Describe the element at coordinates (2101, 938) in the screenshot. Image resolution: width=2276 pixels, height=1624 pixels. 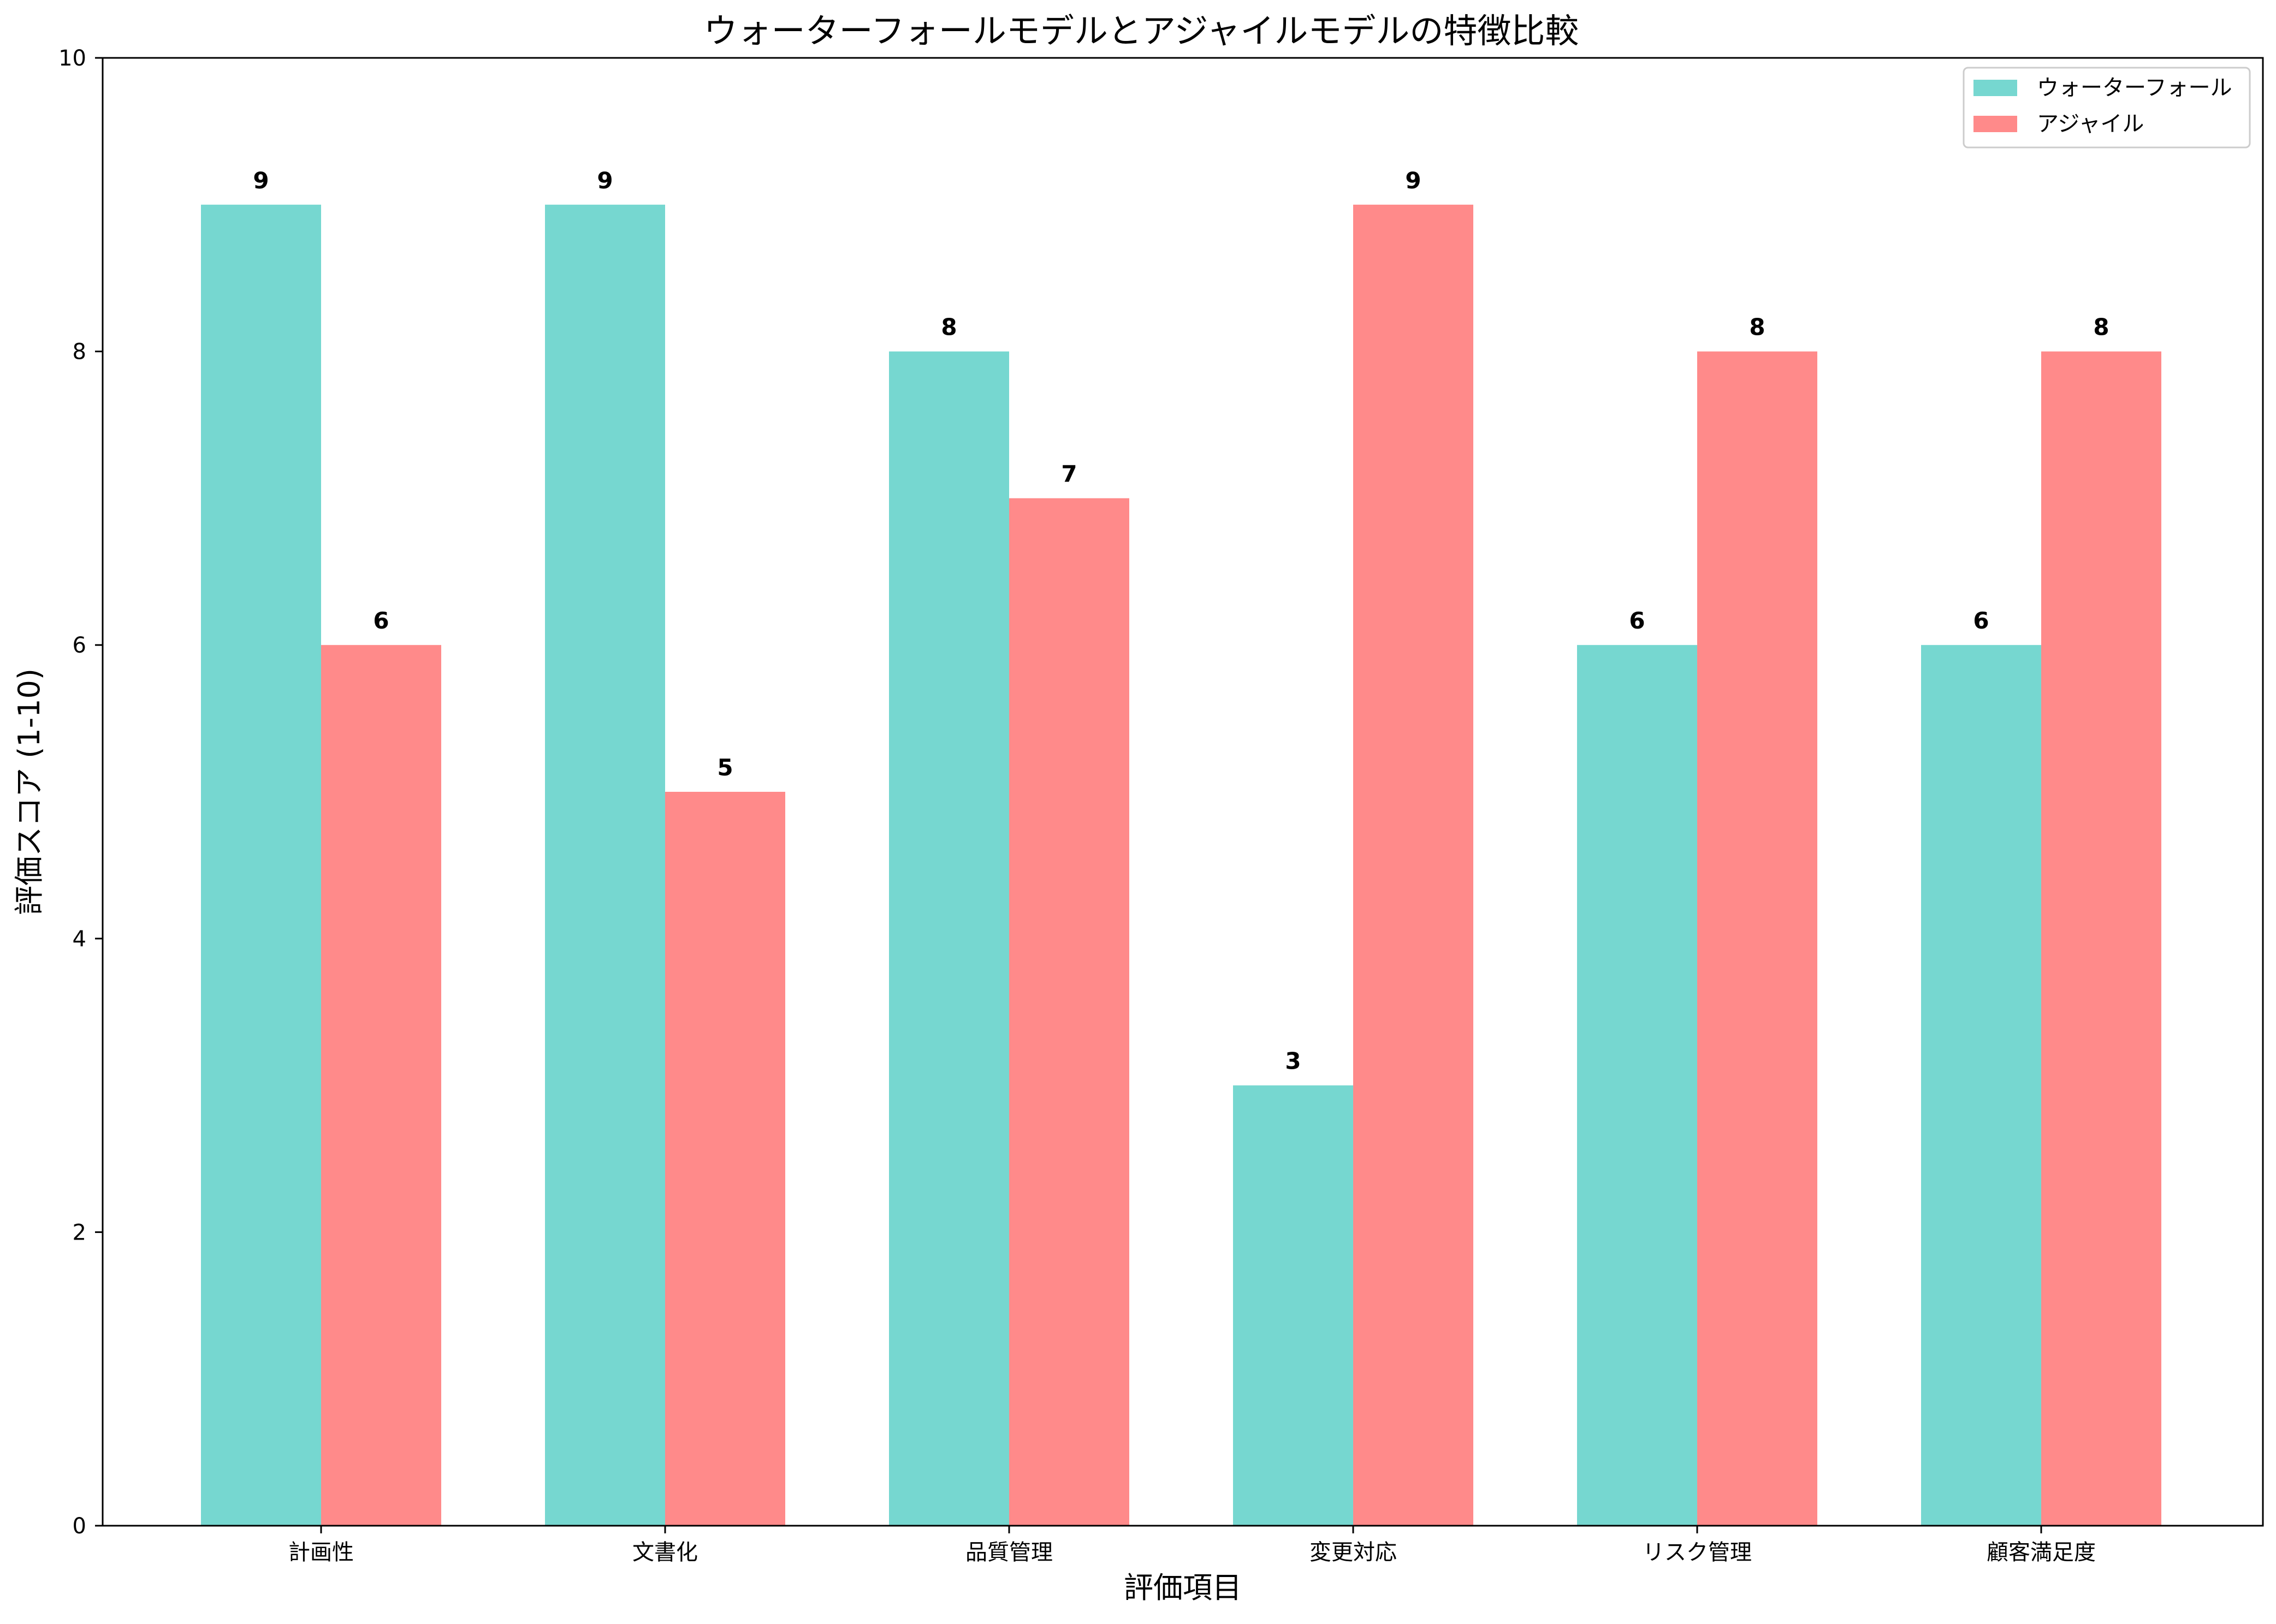
I see `bar-s1-c5` at that location.